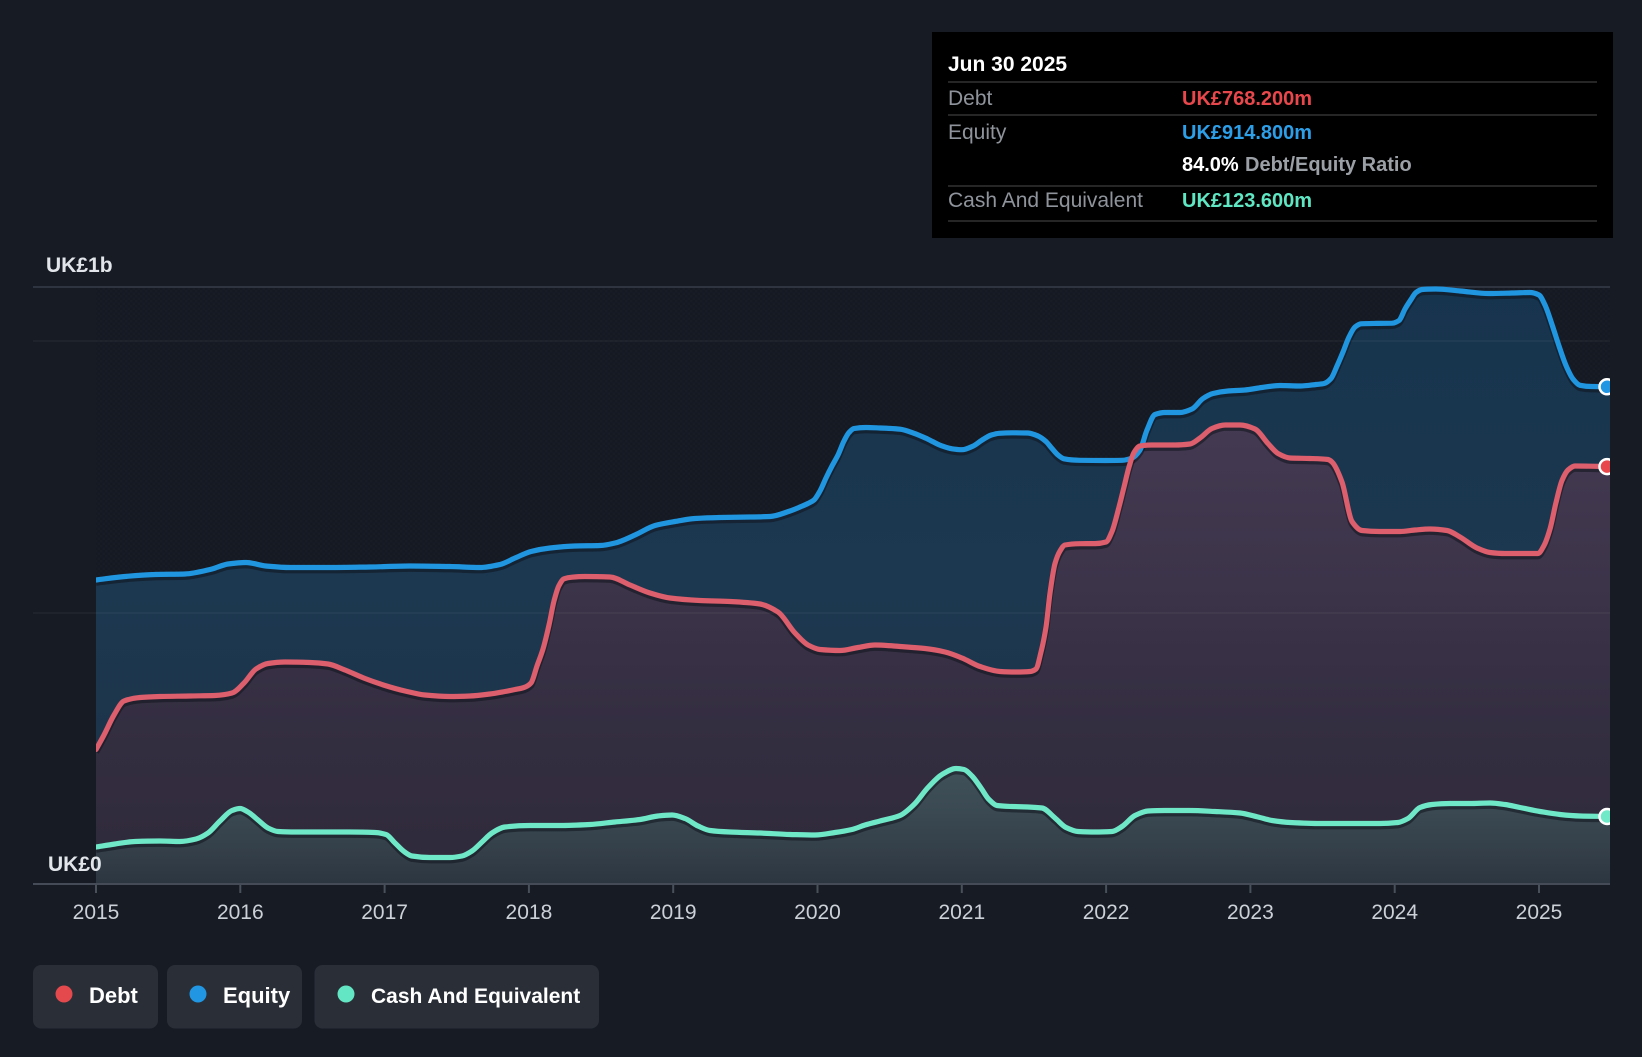 This screenshot has height=1057, width=1642. I want to click on svg-text: 2025, so click(1539, 912).